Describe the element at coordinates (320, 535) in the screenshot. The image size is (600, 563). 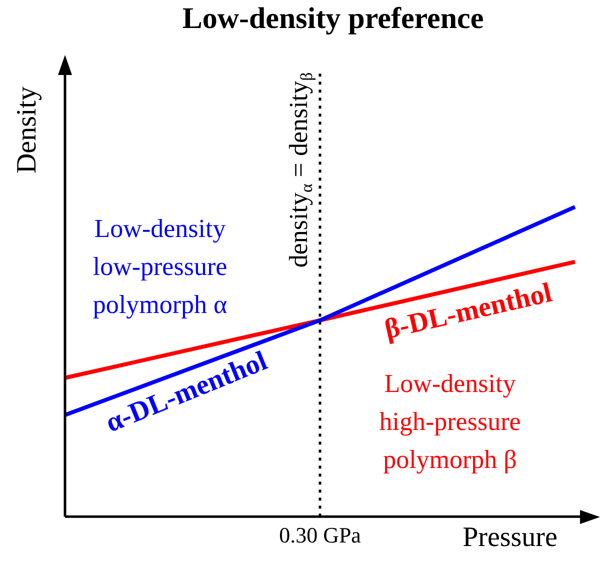
I see `text: 0.30 GPa` at that location.